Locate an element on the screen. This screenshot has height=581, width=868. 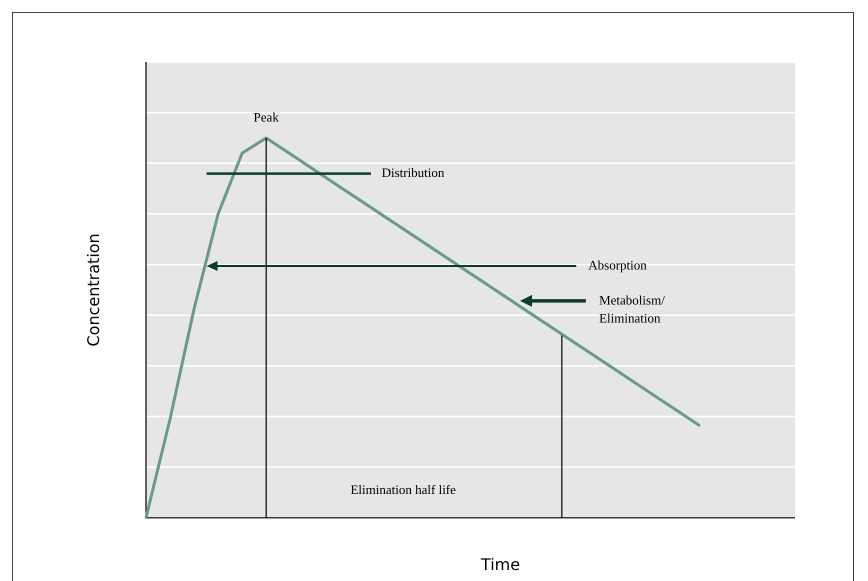
text: Peak is located at coordinates (267, 116).